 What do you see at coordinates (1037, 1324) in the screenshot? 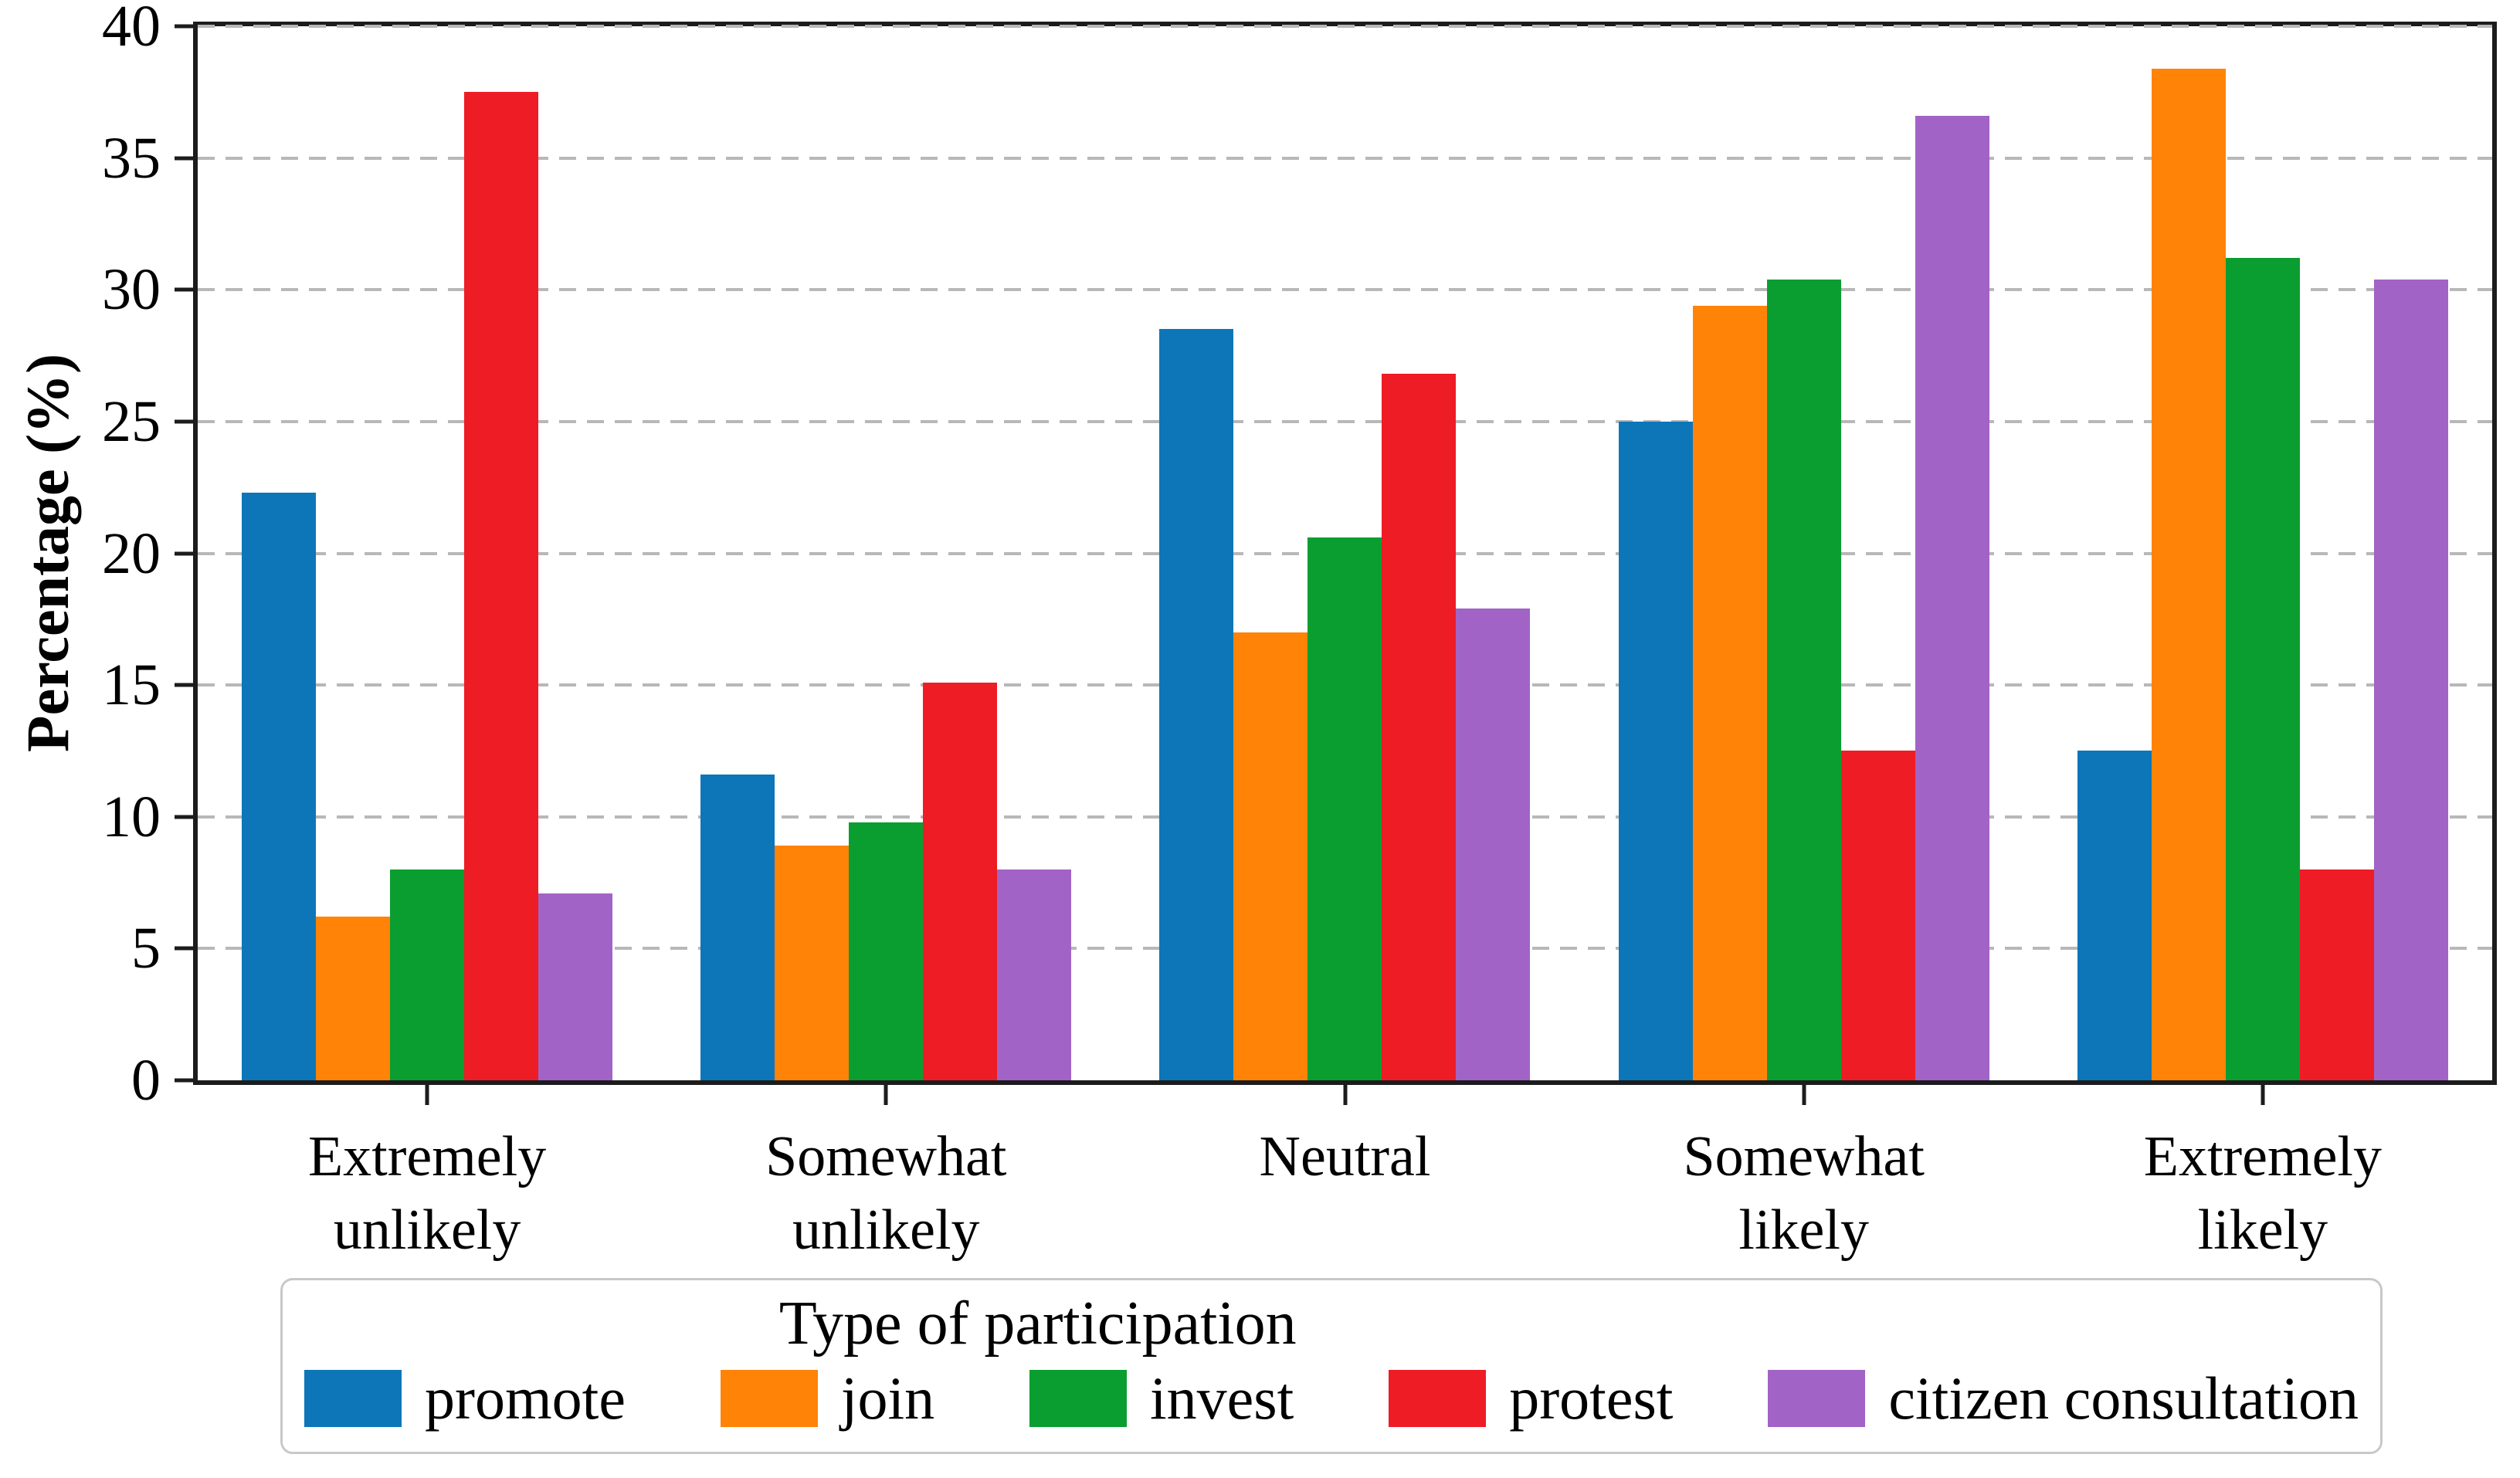
I see `legend-title: Type of participation` at bounding box center [1037, 1324].